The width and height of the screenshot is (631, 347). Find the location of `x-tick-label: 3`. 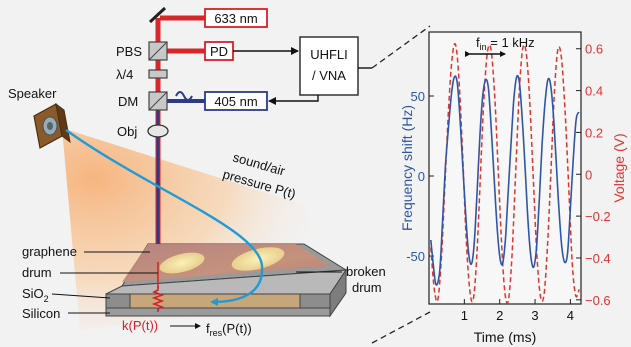

x-tick-label: 3 is located at coordinates (534, 315).